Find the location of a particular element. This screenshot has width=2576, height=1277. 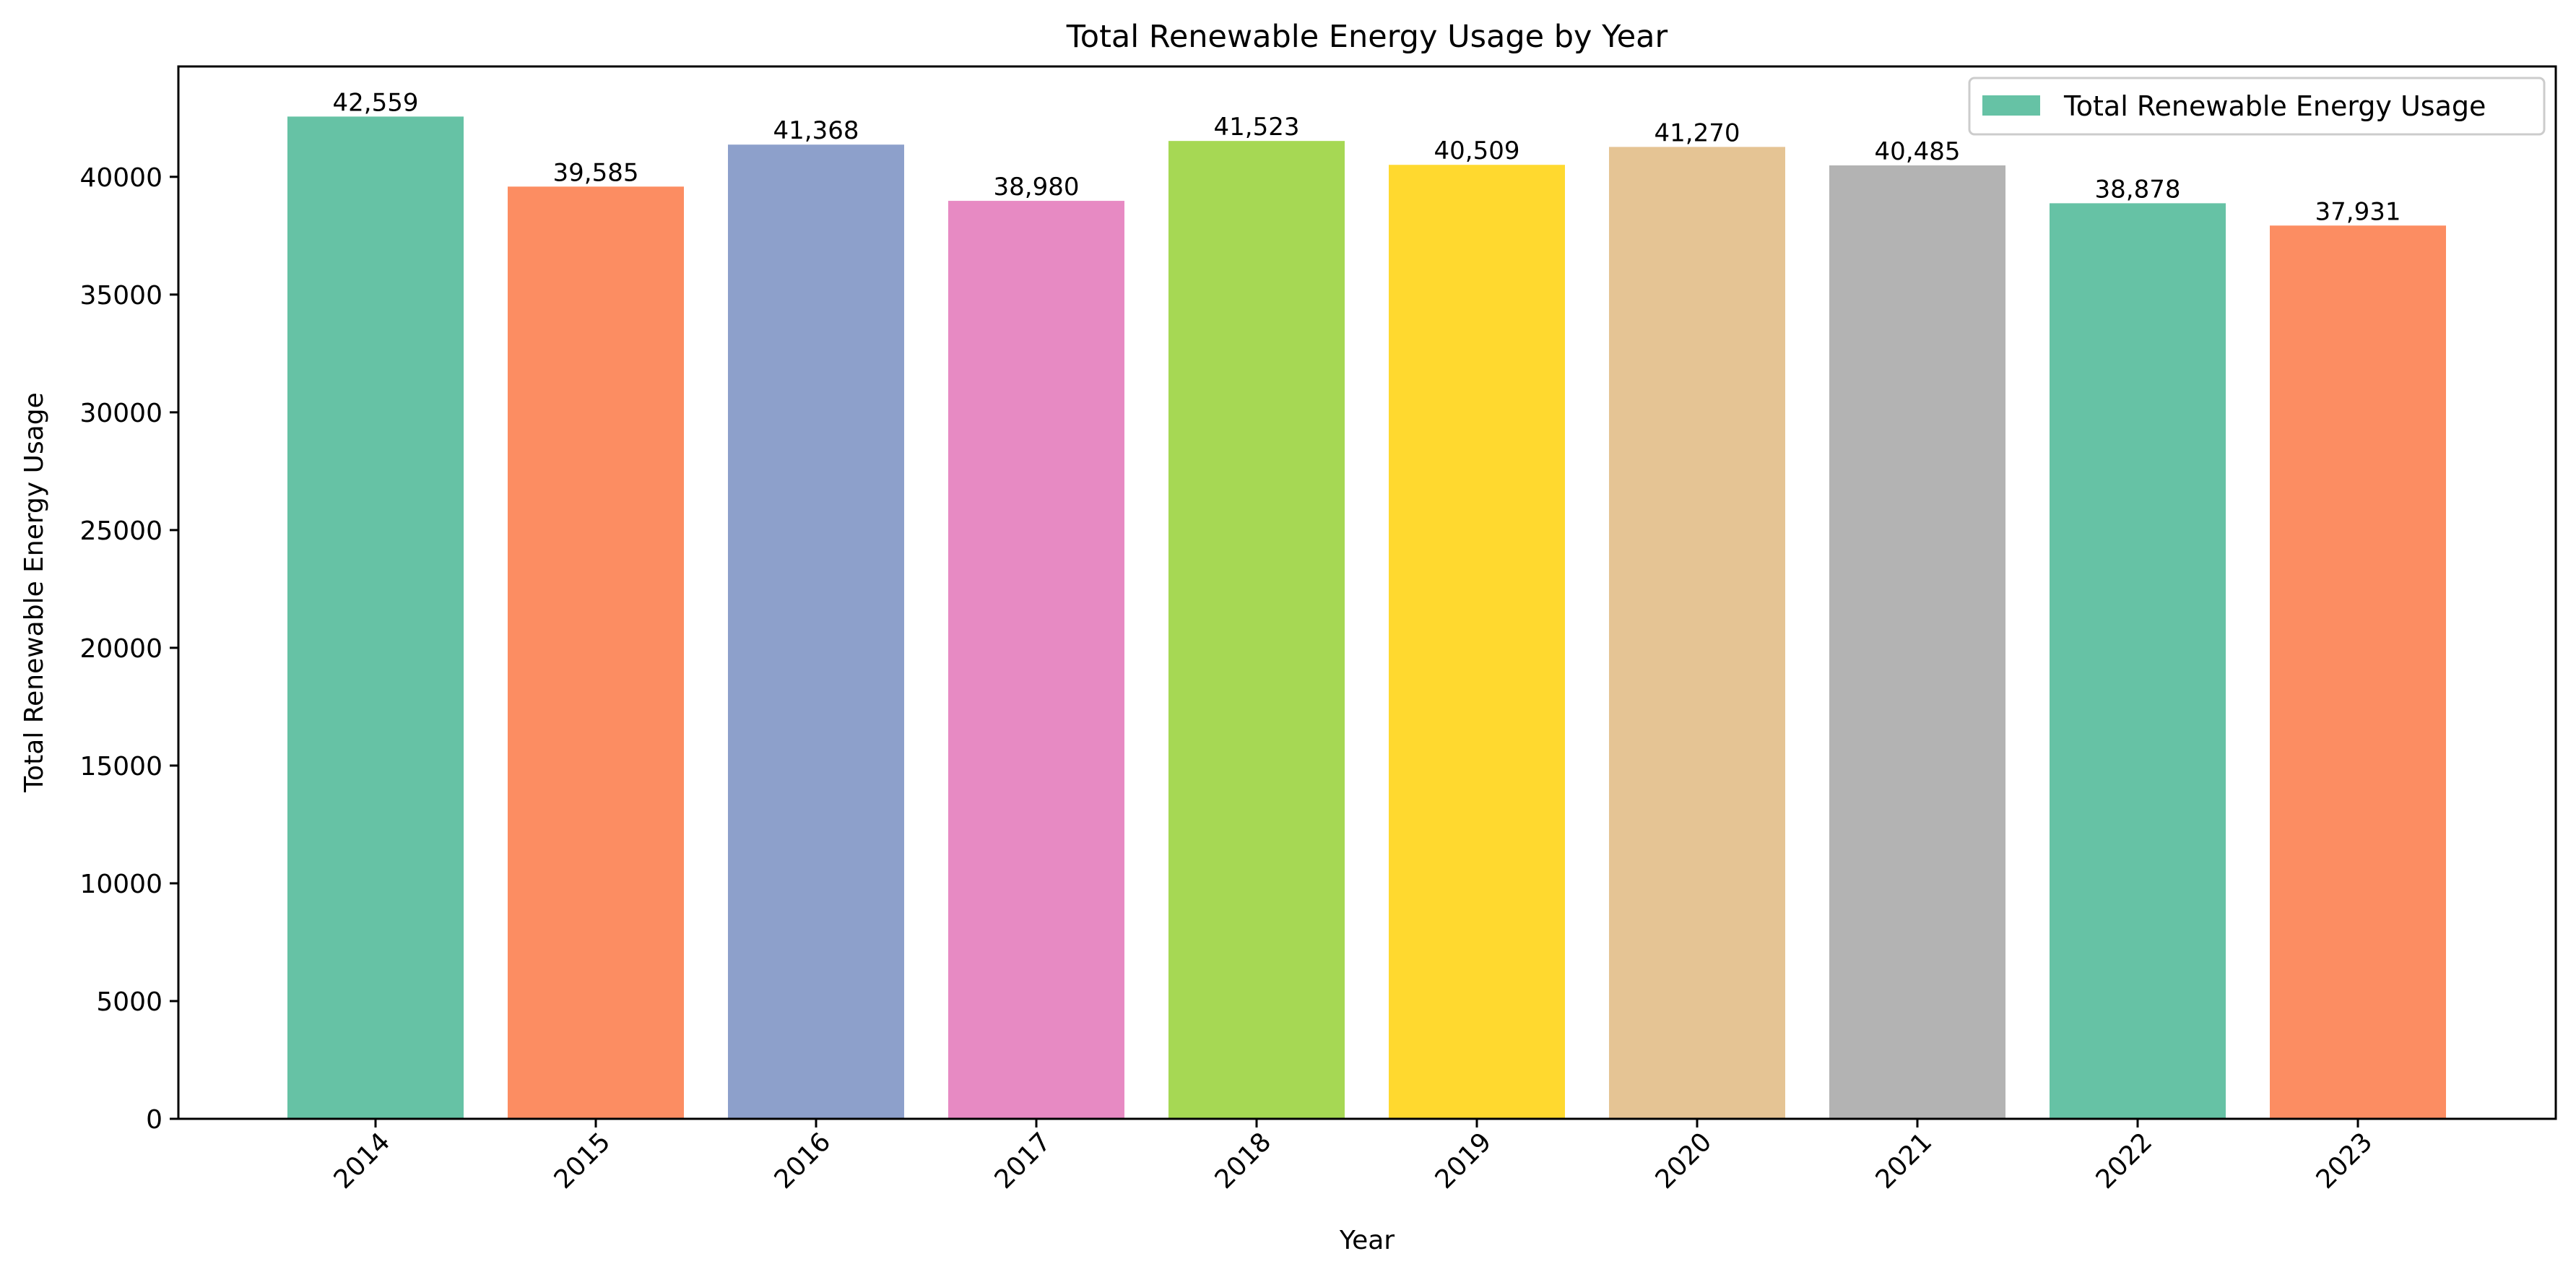

legend-frame is located at coordinates (2257, 106).